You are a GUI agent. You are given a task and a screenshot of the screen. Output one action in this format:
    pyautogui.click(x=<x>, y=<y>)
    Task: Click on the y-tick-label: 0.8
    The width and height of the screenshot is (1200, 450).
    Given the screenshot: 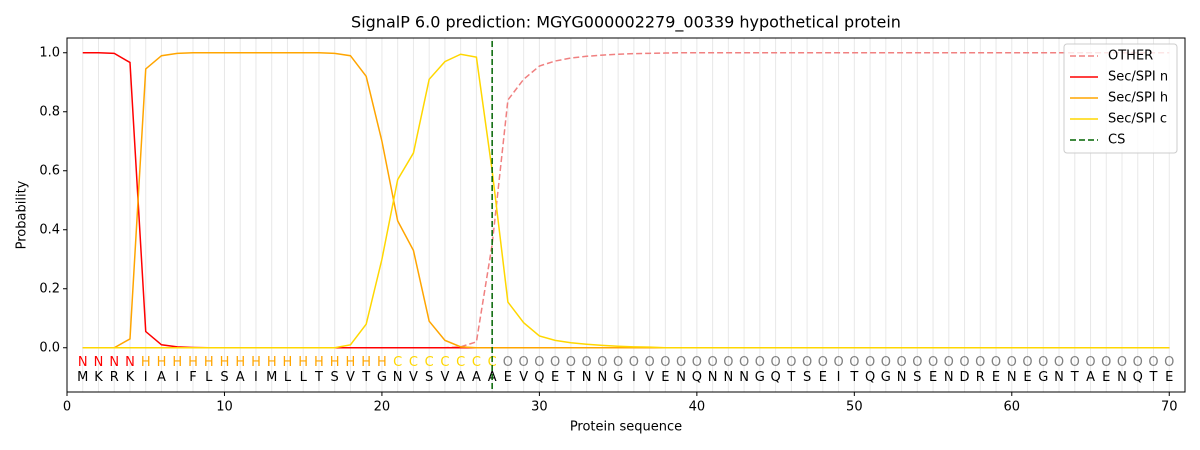 What is the action you would take?
    pyautogui.click(x=49, y=111)
    